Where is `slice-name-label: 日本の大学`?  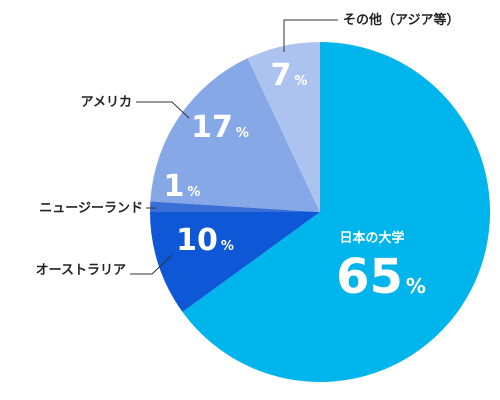 slice-name-label: 日本の大学 is located at coordinates (371, 238).